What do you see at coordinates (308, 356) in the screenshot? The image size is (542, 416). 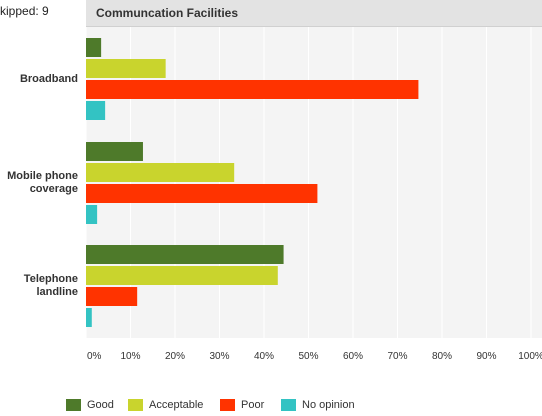 I see `x-tick-label: 50%` at bounding box center [308, 356].